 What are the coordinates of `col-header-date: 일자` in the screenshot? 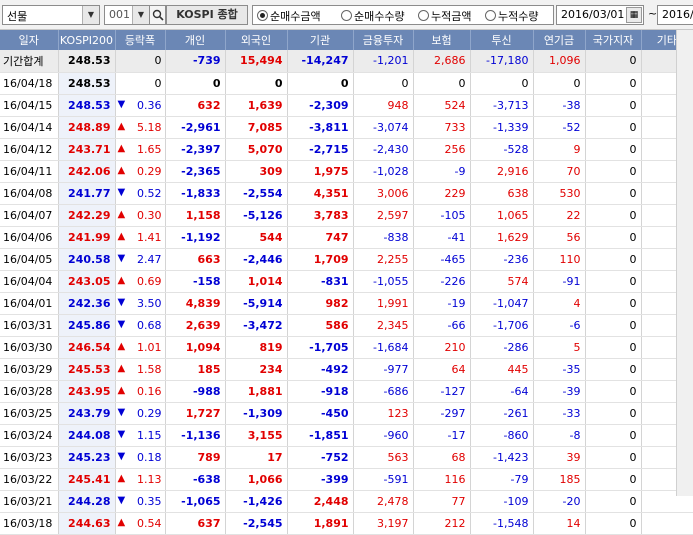 It's located at (29, 40).